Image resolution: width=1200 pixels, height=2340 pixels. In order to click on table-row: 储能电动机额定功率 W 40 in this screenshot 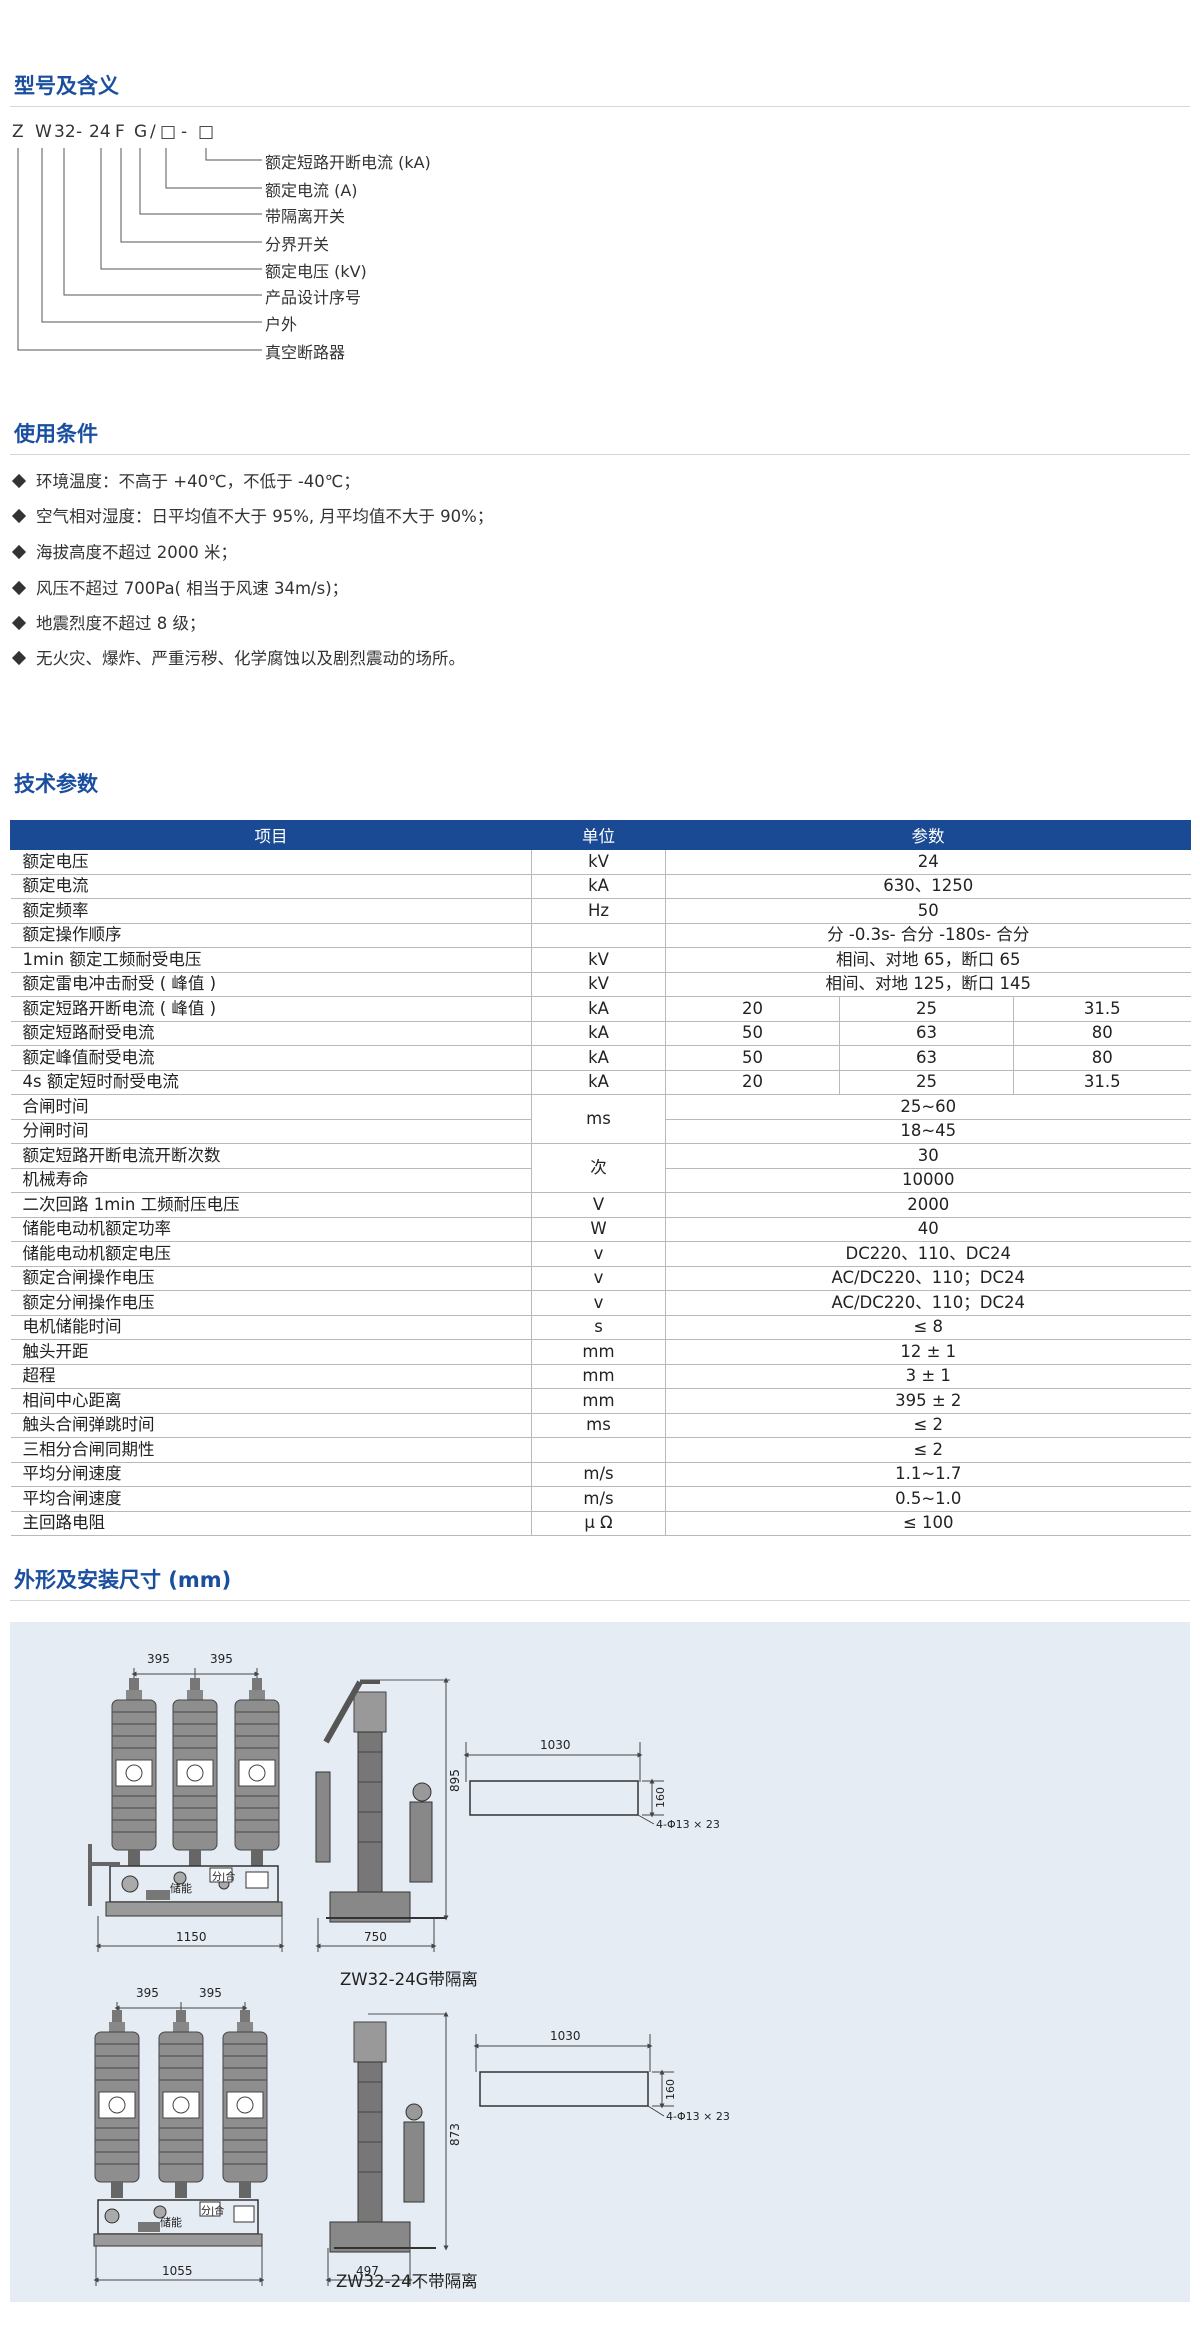, I will do `click(600, 1229)`.